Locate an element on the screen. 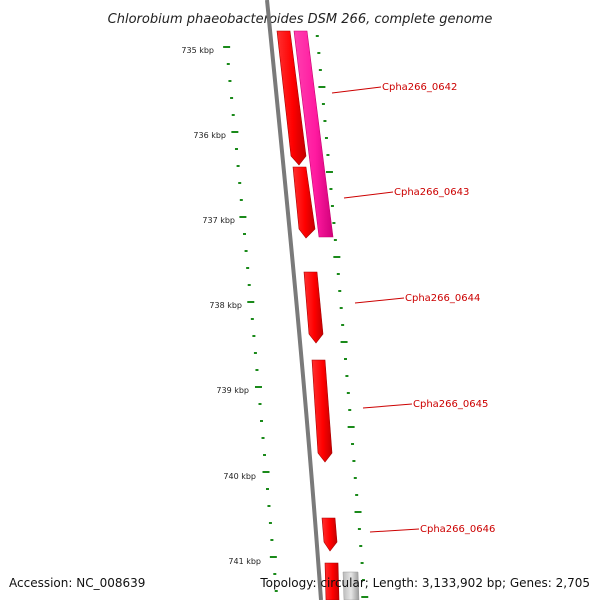 The image size is (600, 600). scale-tick-label: 735 kbp is located at coordinates (197, 50).